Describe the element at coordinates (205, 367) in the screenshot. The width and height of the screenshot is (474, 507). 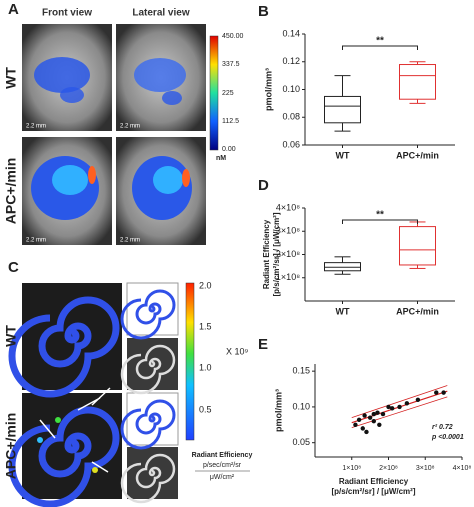
I see `colorbar-label: 1.0` at that location.